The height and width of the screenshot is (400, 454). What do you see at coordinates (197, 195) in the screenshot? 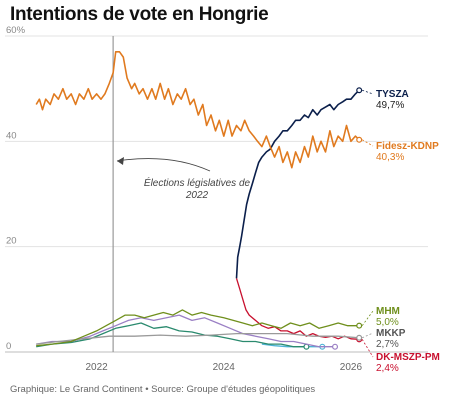
I see `annotation-line-2: 2022` at bounding box center [197, 195].